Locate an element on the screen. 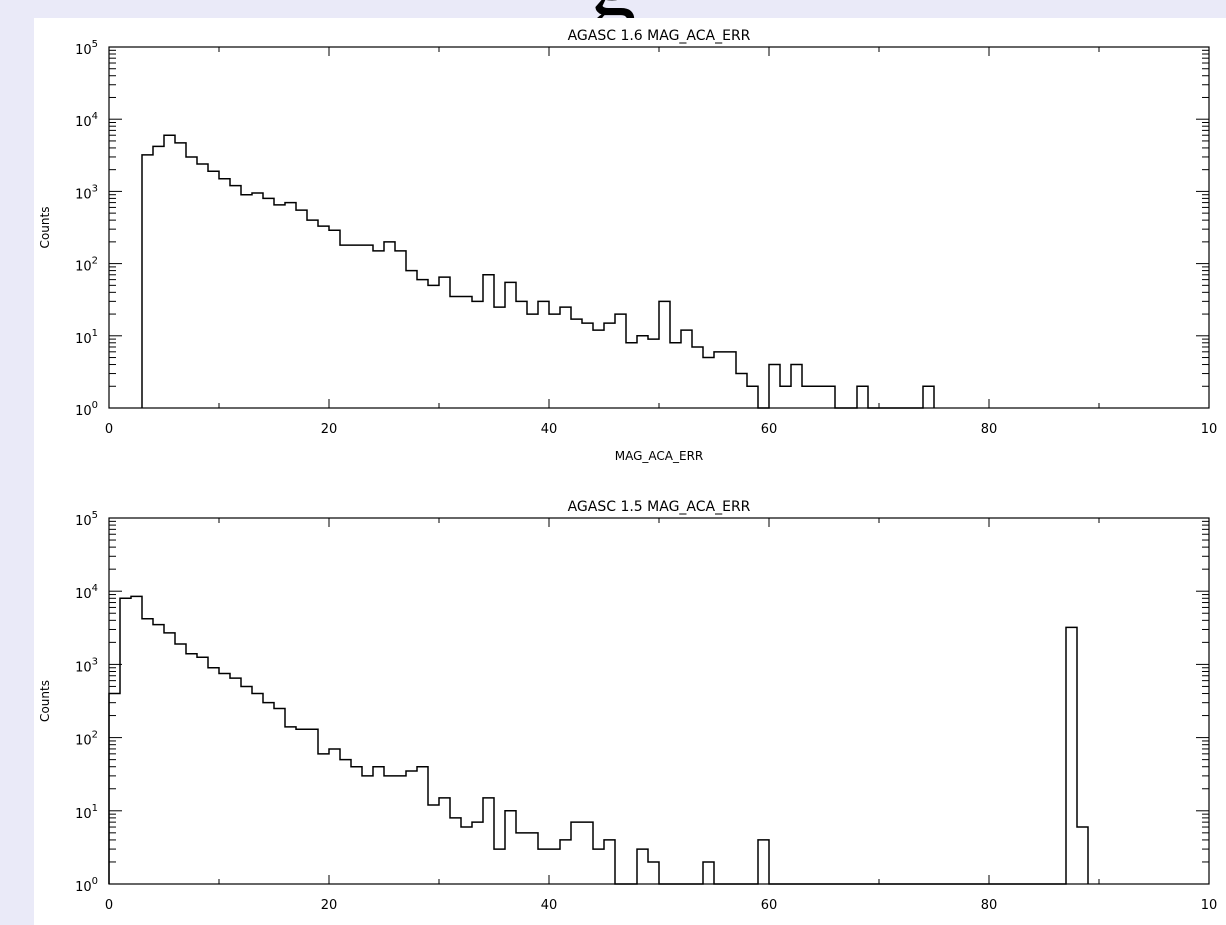 The height and width of the screenshot is (925, 1226). chart-title: AGASC 1.6 MAG_ACA_ERR is located at coordinates (659, 36).